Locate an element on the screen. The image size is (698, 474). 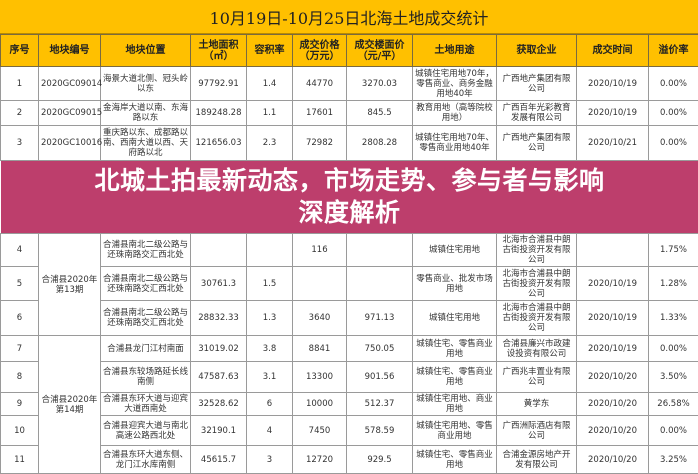
cell-area: 32528.62 is located at coordinates (219, 404).